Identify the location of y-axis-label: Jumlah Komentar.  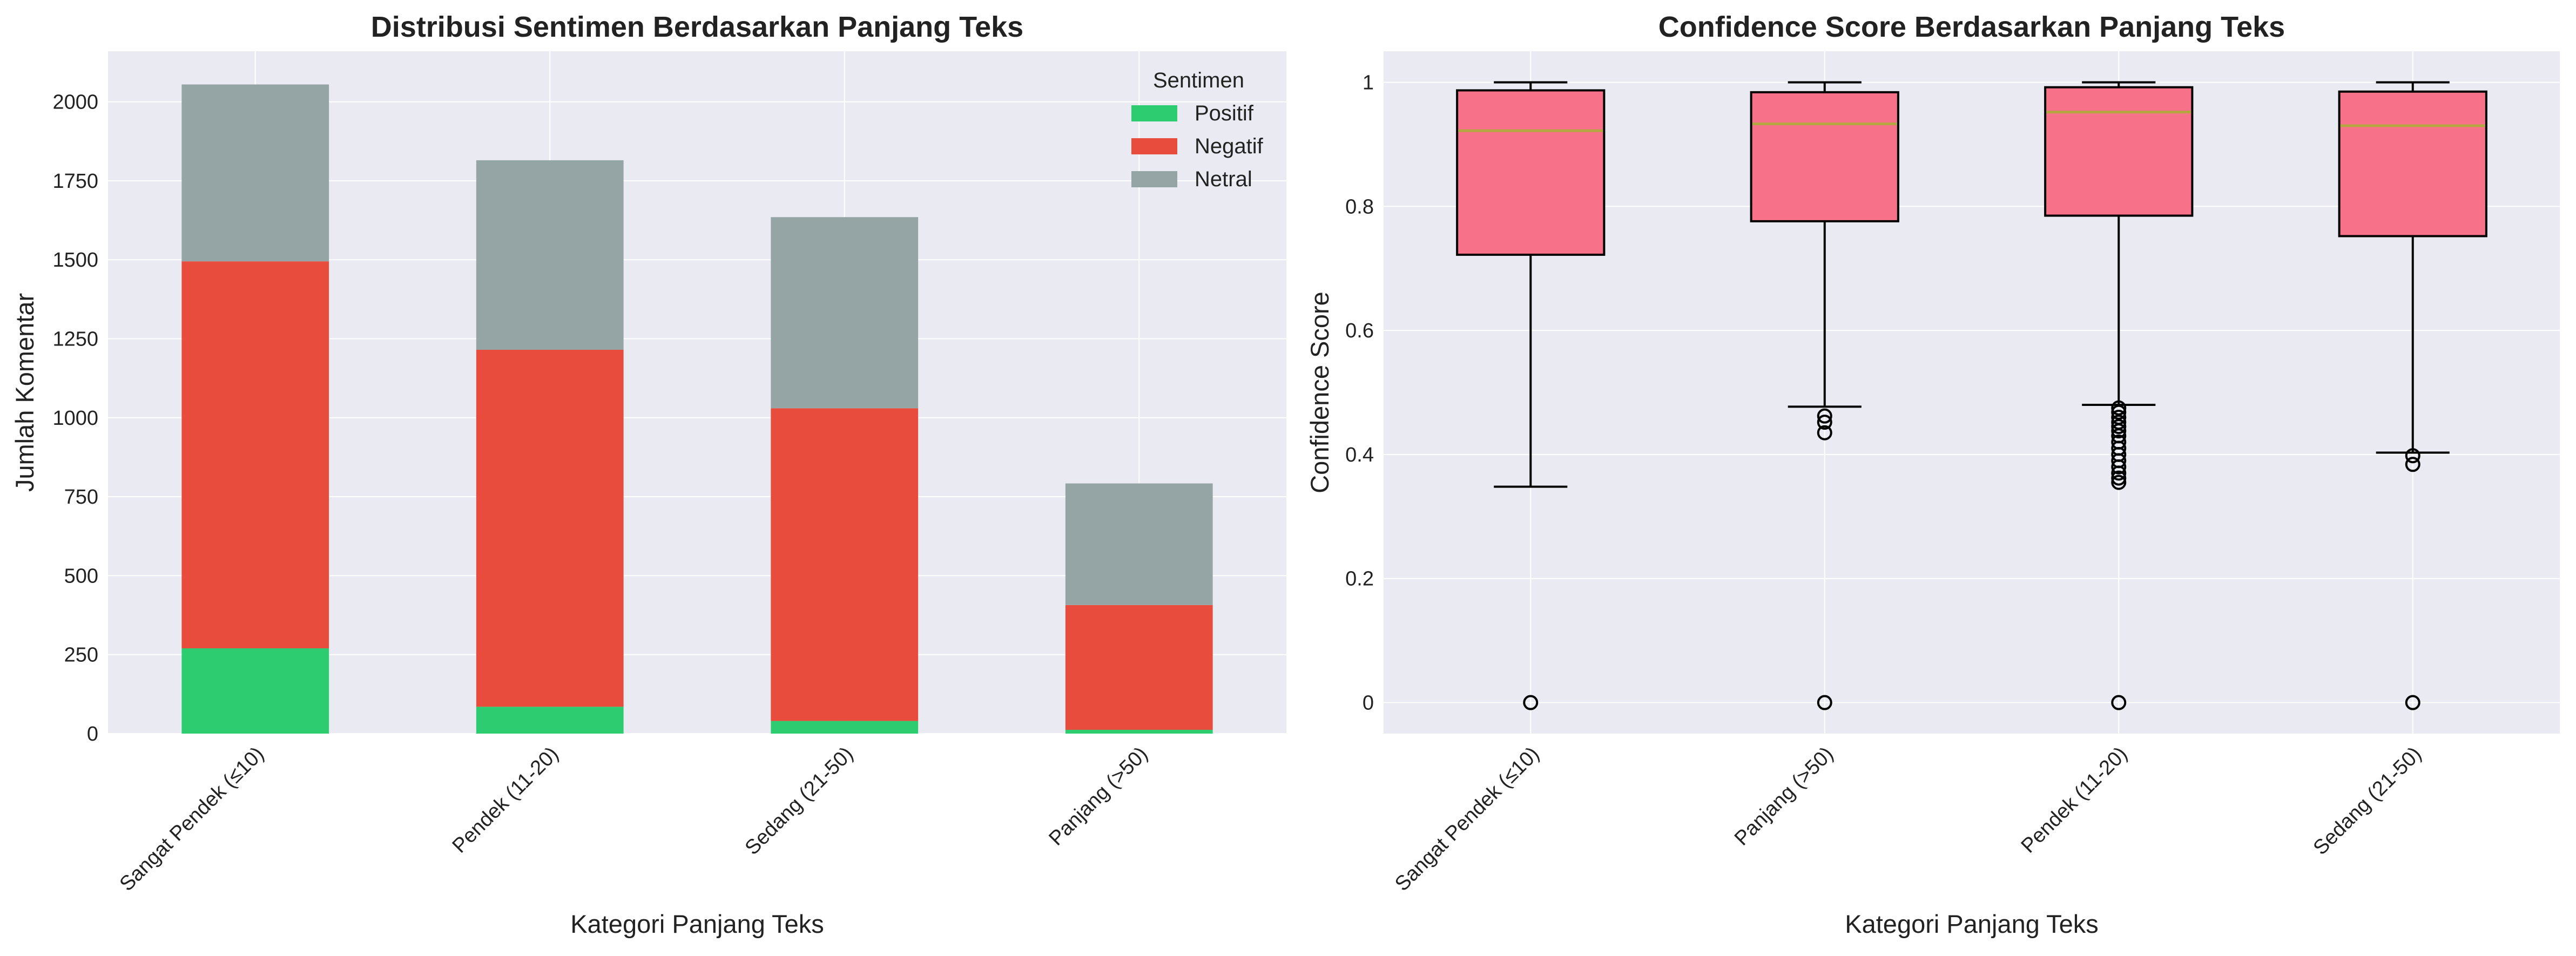
(24, 393).